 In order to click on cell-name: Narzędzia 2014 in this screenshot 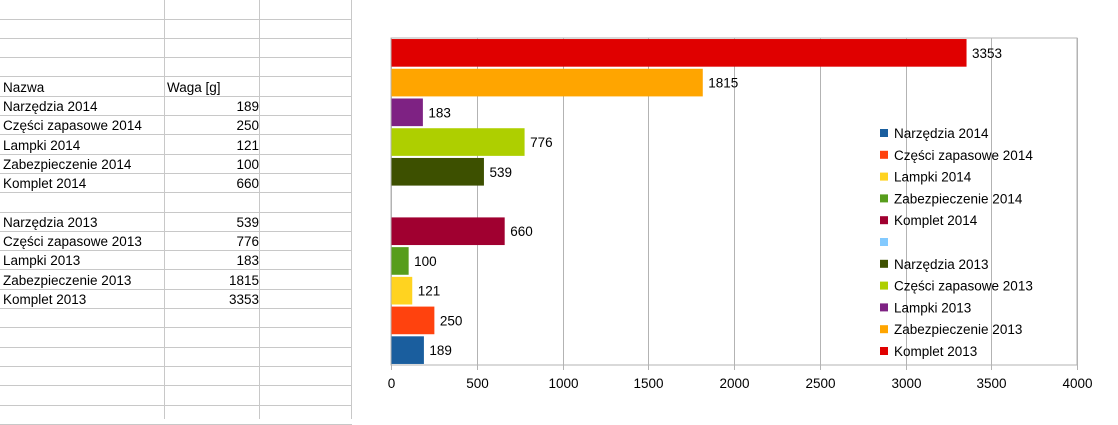, I will do `click(50, 106)`.